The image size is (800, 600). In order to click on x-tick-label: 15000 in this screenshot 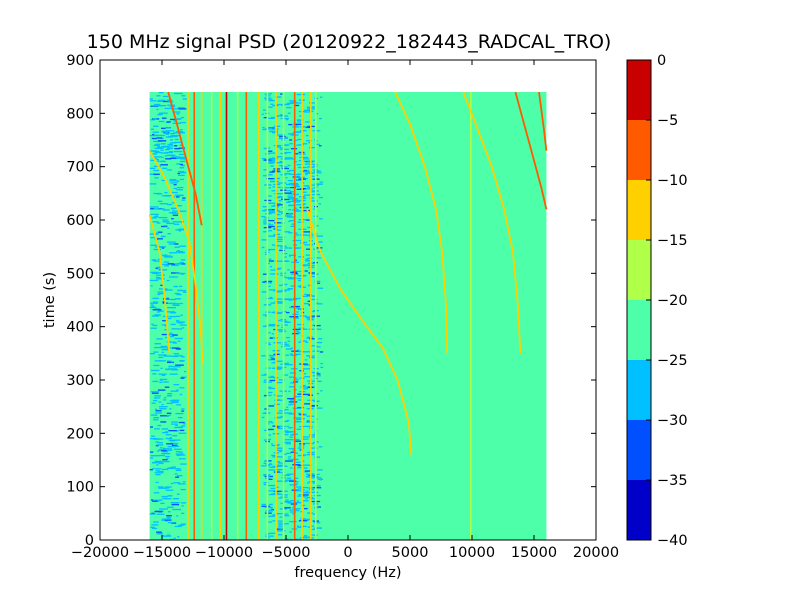, I will do `click(534, 553)`.